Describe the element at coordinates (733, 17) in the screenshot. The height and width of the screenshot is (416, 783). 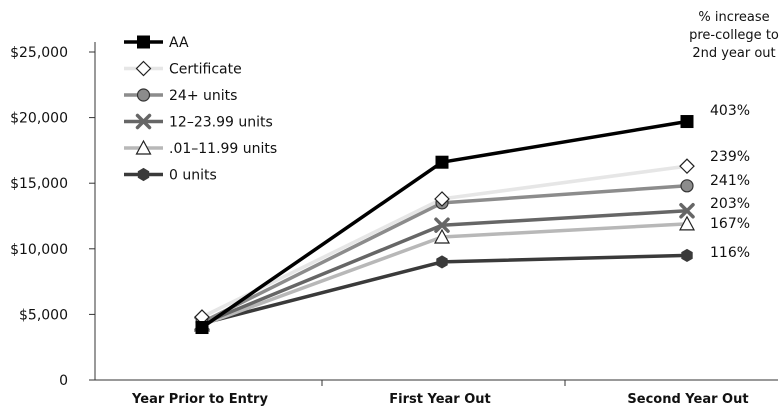
I see `annotation-line-1: % increase` at that location.